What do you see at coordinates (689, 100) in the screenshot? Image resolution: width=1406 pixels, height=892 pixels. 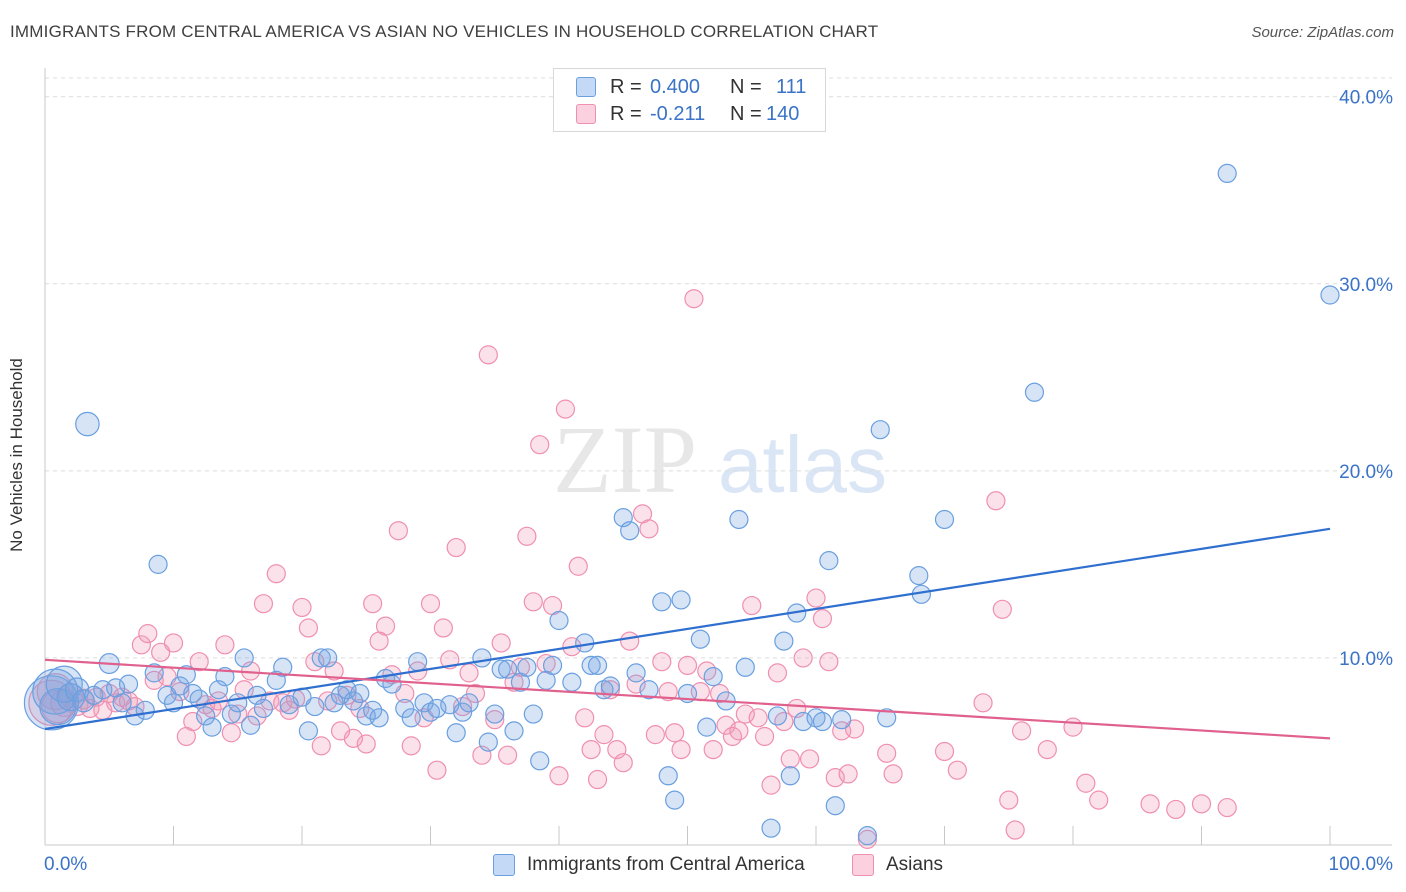 I see `correlation-legend: R = 0.400 N = 111 R = -0.211 N = 140` at bounding box center [689, 100].